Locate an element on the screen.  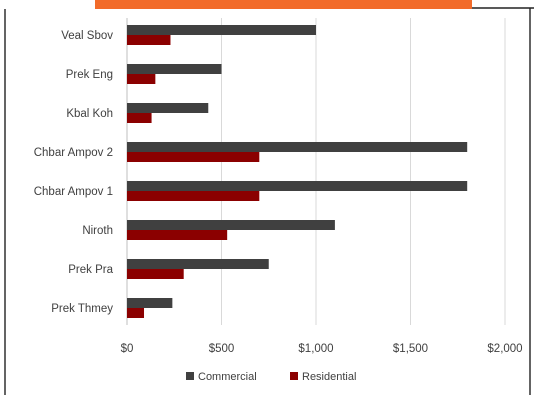
legend-swatch-commercial is located at coordinates (190, 376).